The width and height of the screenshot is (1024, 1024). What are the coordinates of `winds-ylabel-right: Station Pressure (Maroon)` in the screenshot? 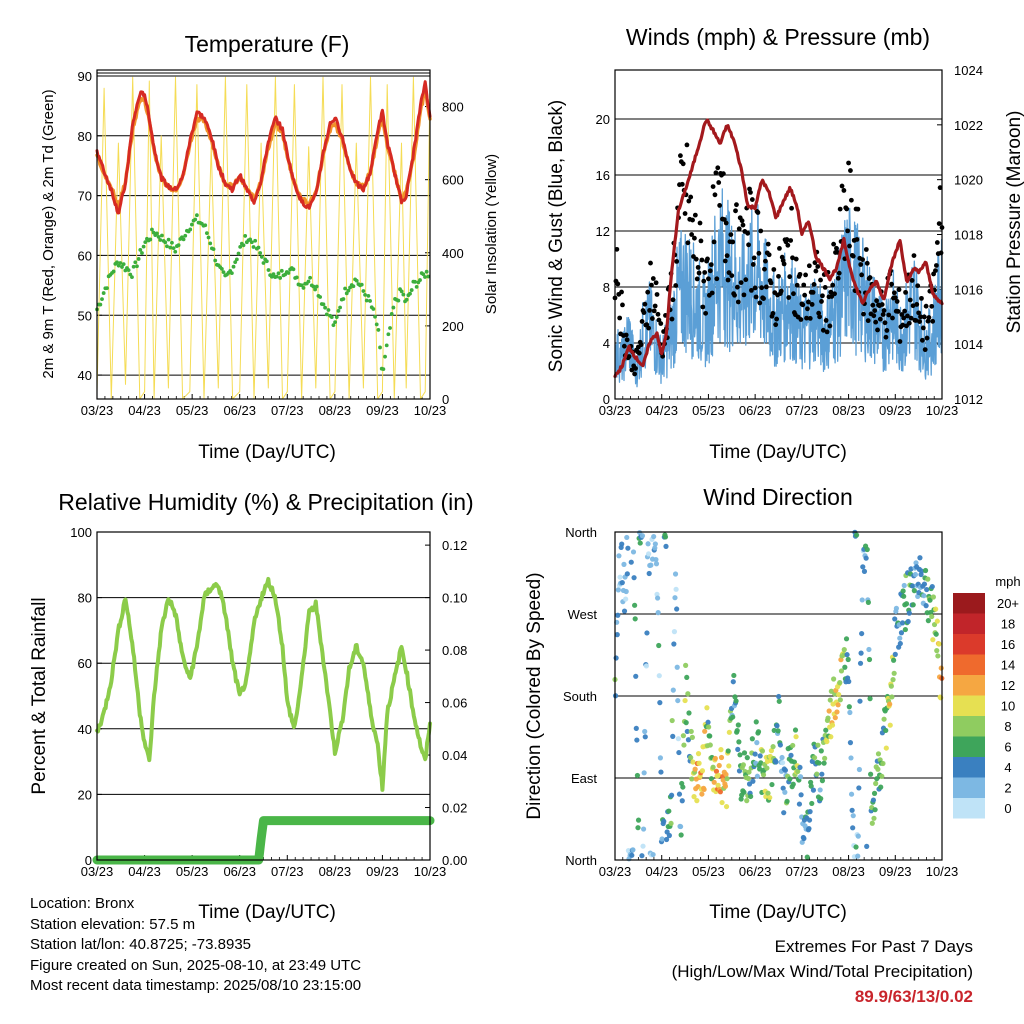 It's located at (1014, 222).